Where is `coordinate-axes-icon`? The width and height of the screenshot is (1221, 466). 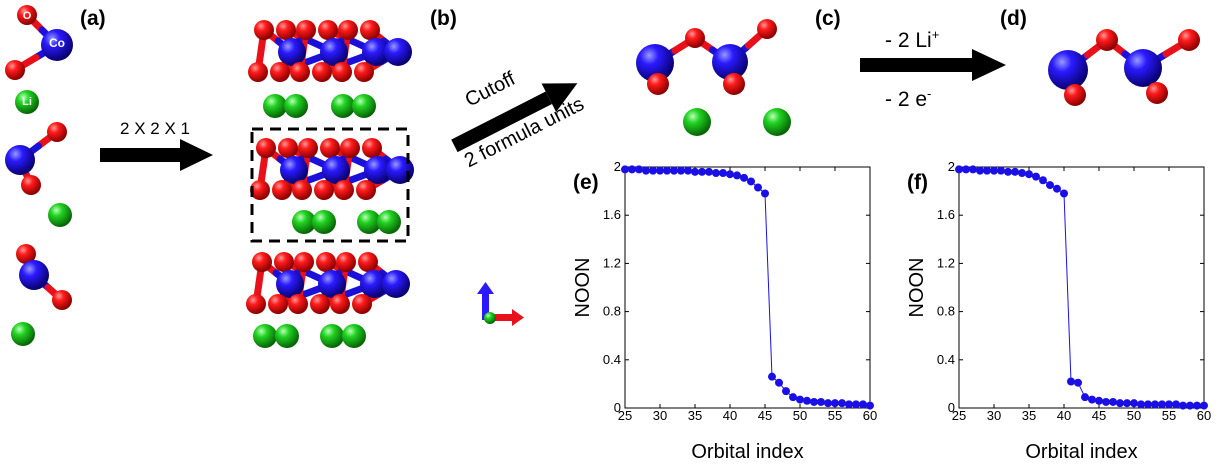 coordinate-axes-icon is located at coordinates (500, 304).